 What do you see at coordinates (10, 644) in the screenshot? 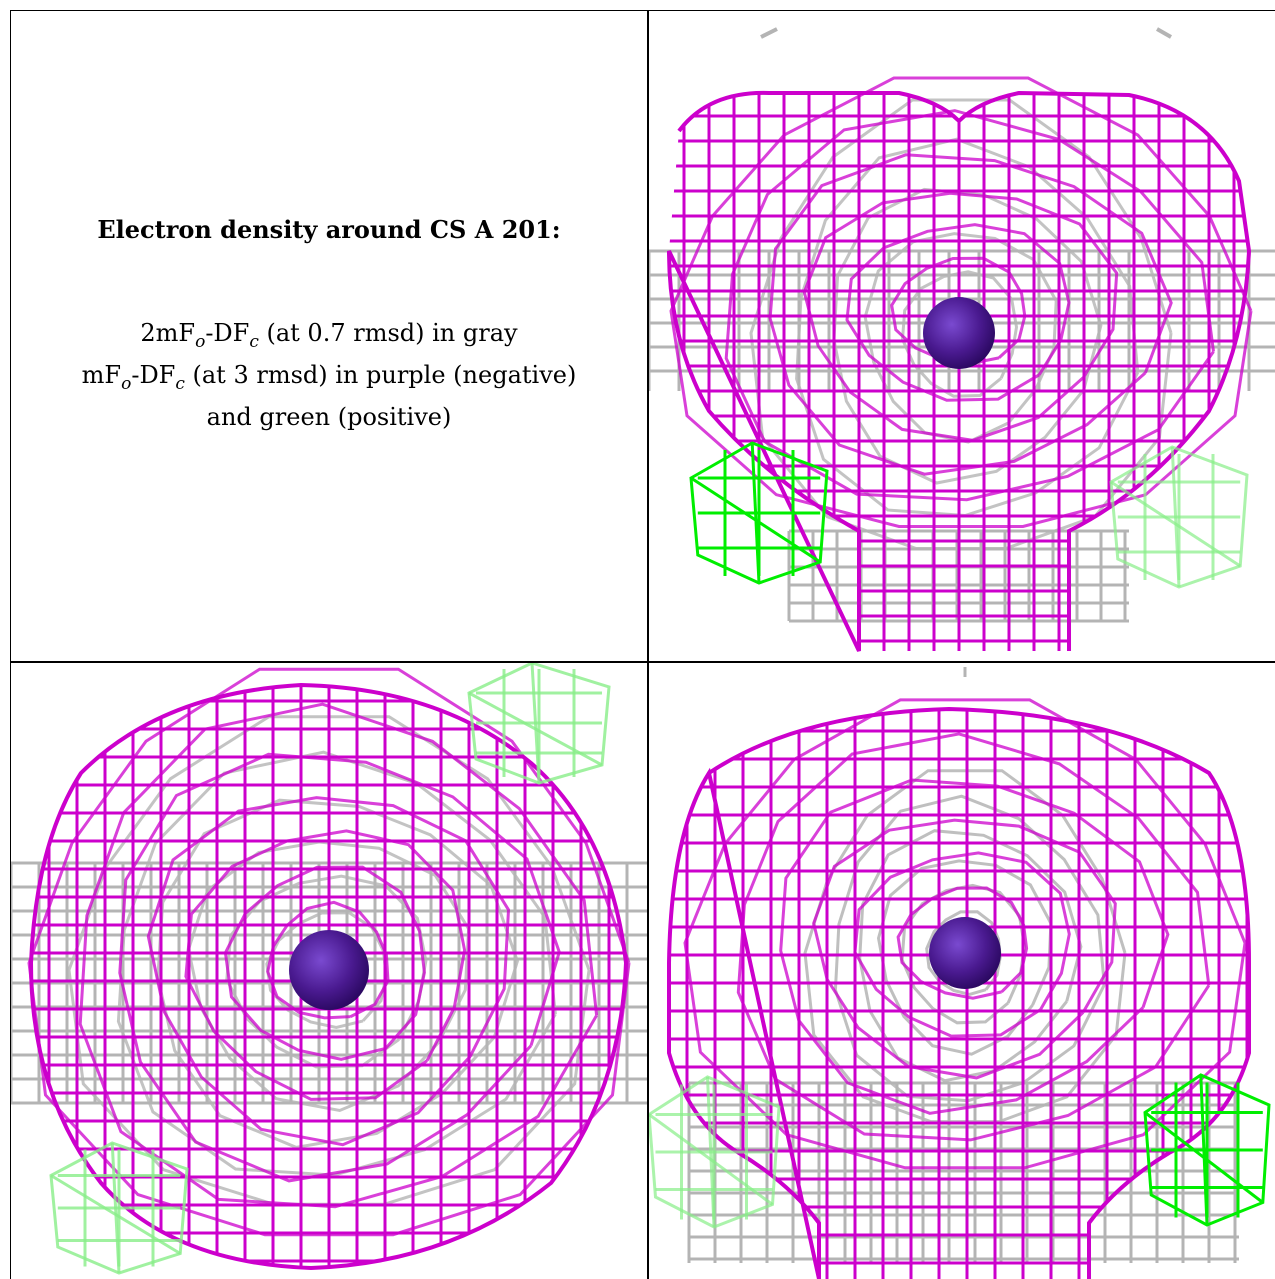
I see `border-left` at bounding box center [10, 644].